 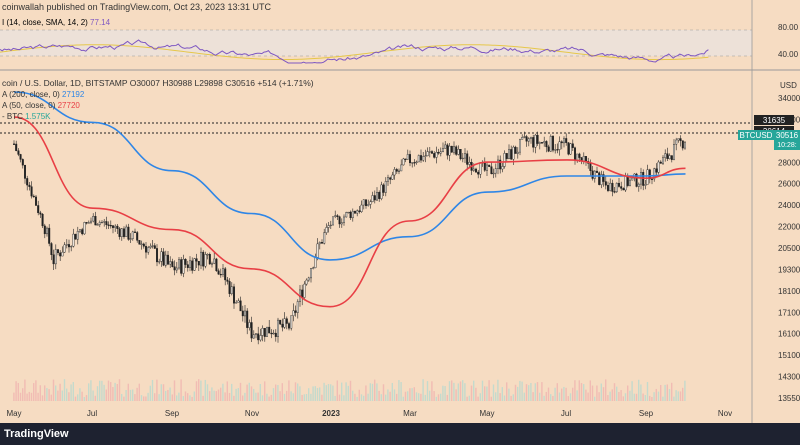 What do you see at coordinates (31, 94) in the screenshot?
I see `ma200-legend-label: A (200, close, 0)` at bounding box center [31, 94].